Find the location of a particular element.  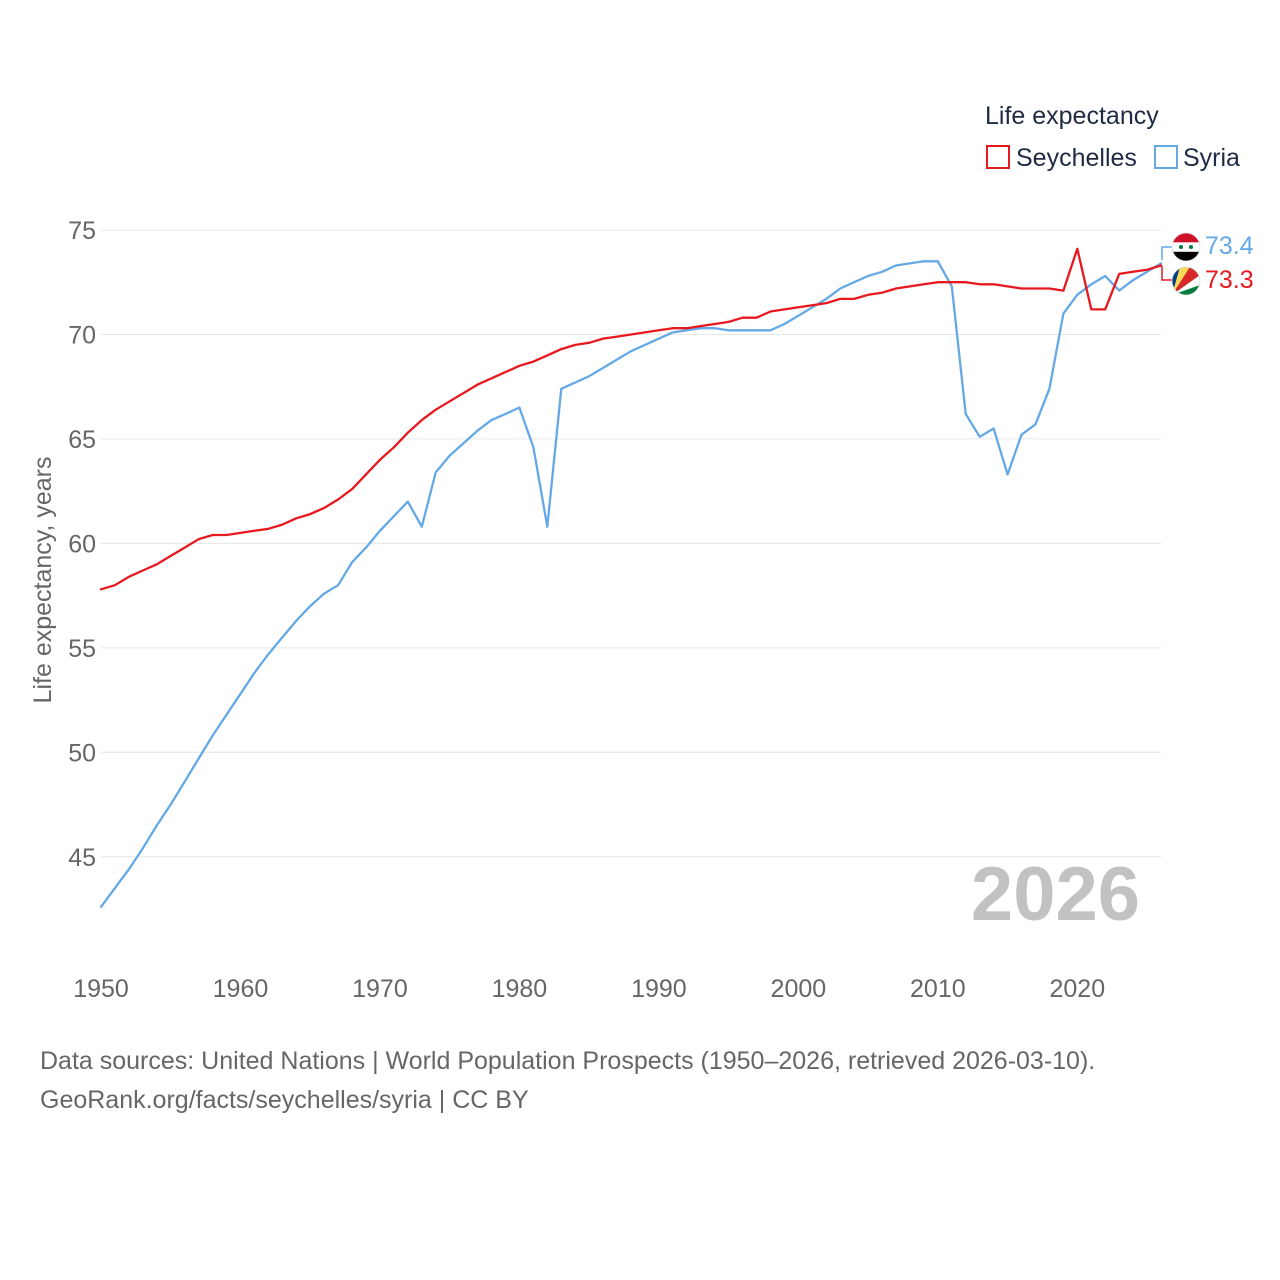

syria-label-connector is located at coordinates (1166, 253).